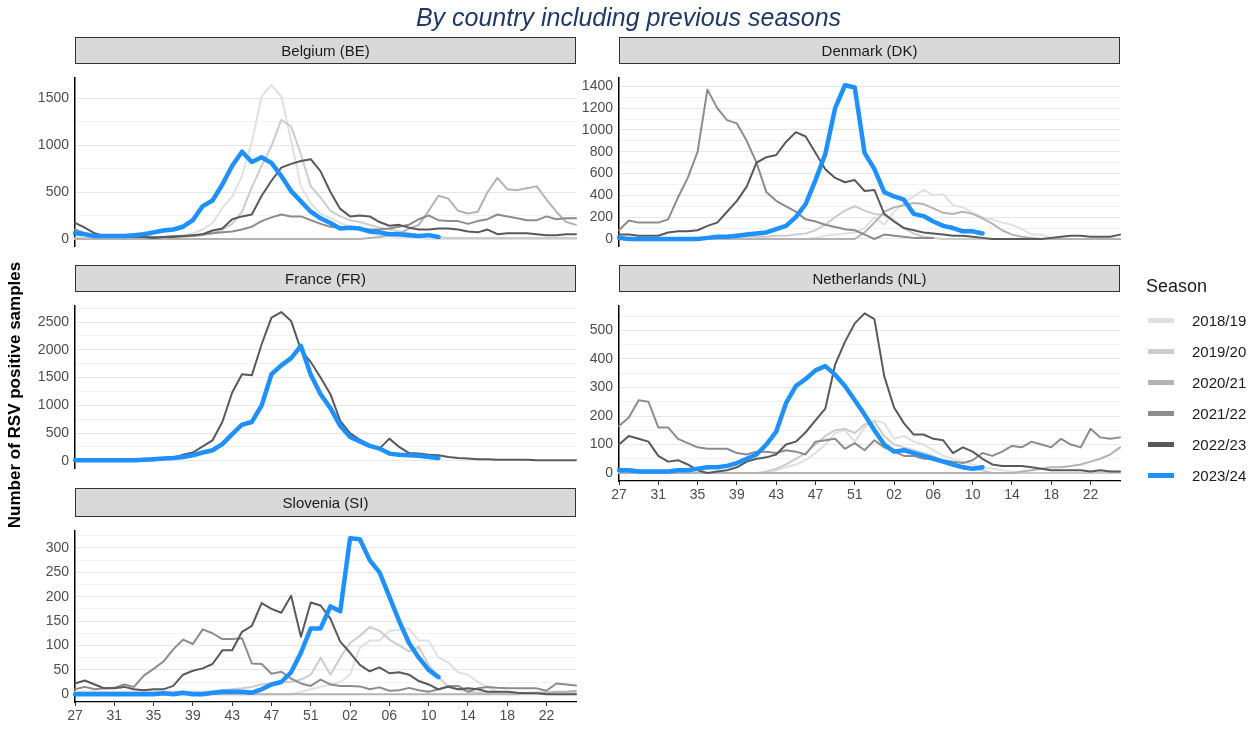 The height and width of the screenshot is (731, 1257). What do you see at coordinates (53, 320) in the screenshot?
I see `y-tick-label: 2500` at bounding box center [53, 320].